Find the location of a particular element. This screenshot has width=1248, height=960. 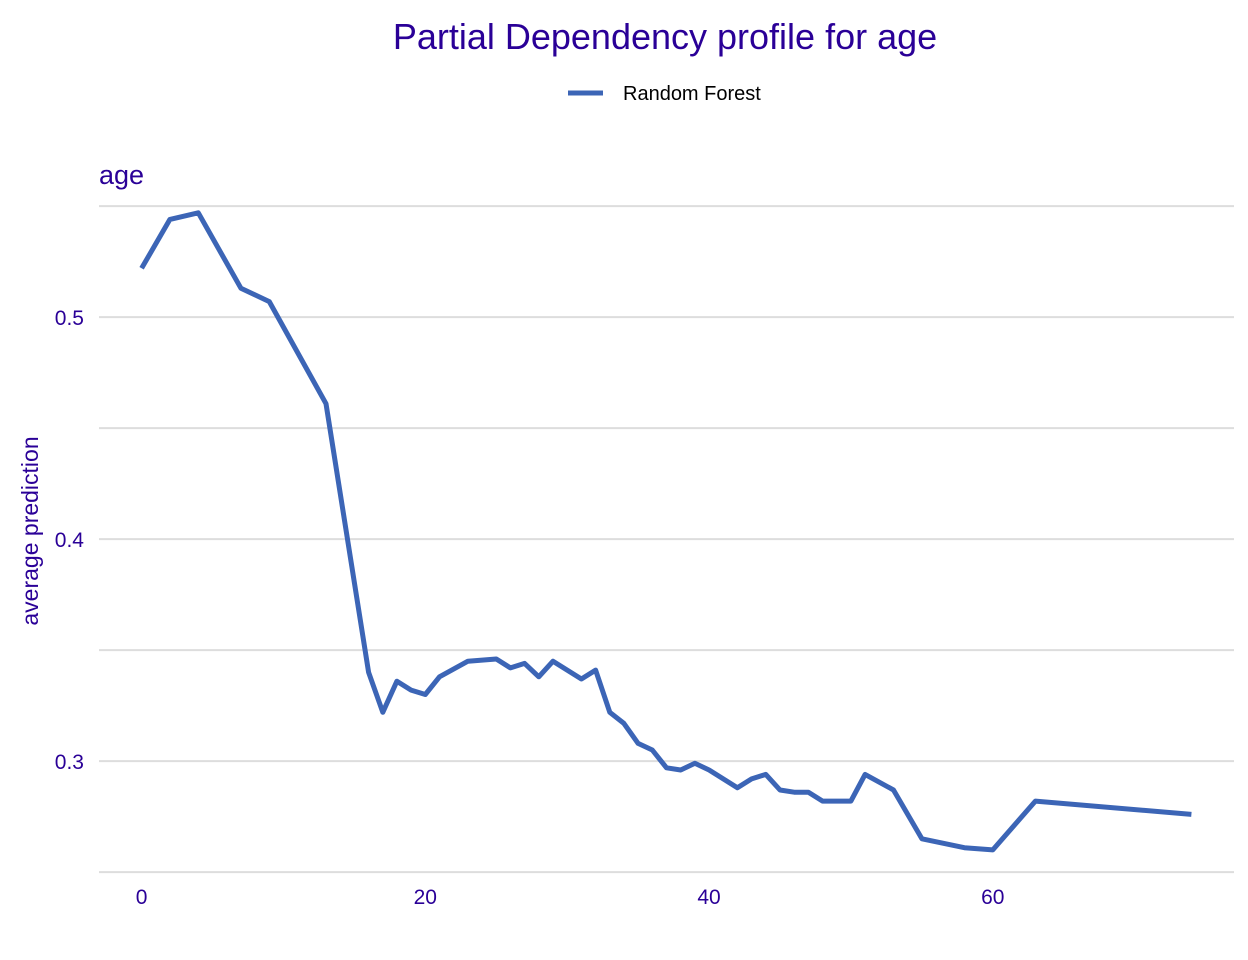

y-tick-label: 0.5 is located at coordinates (69, 318).